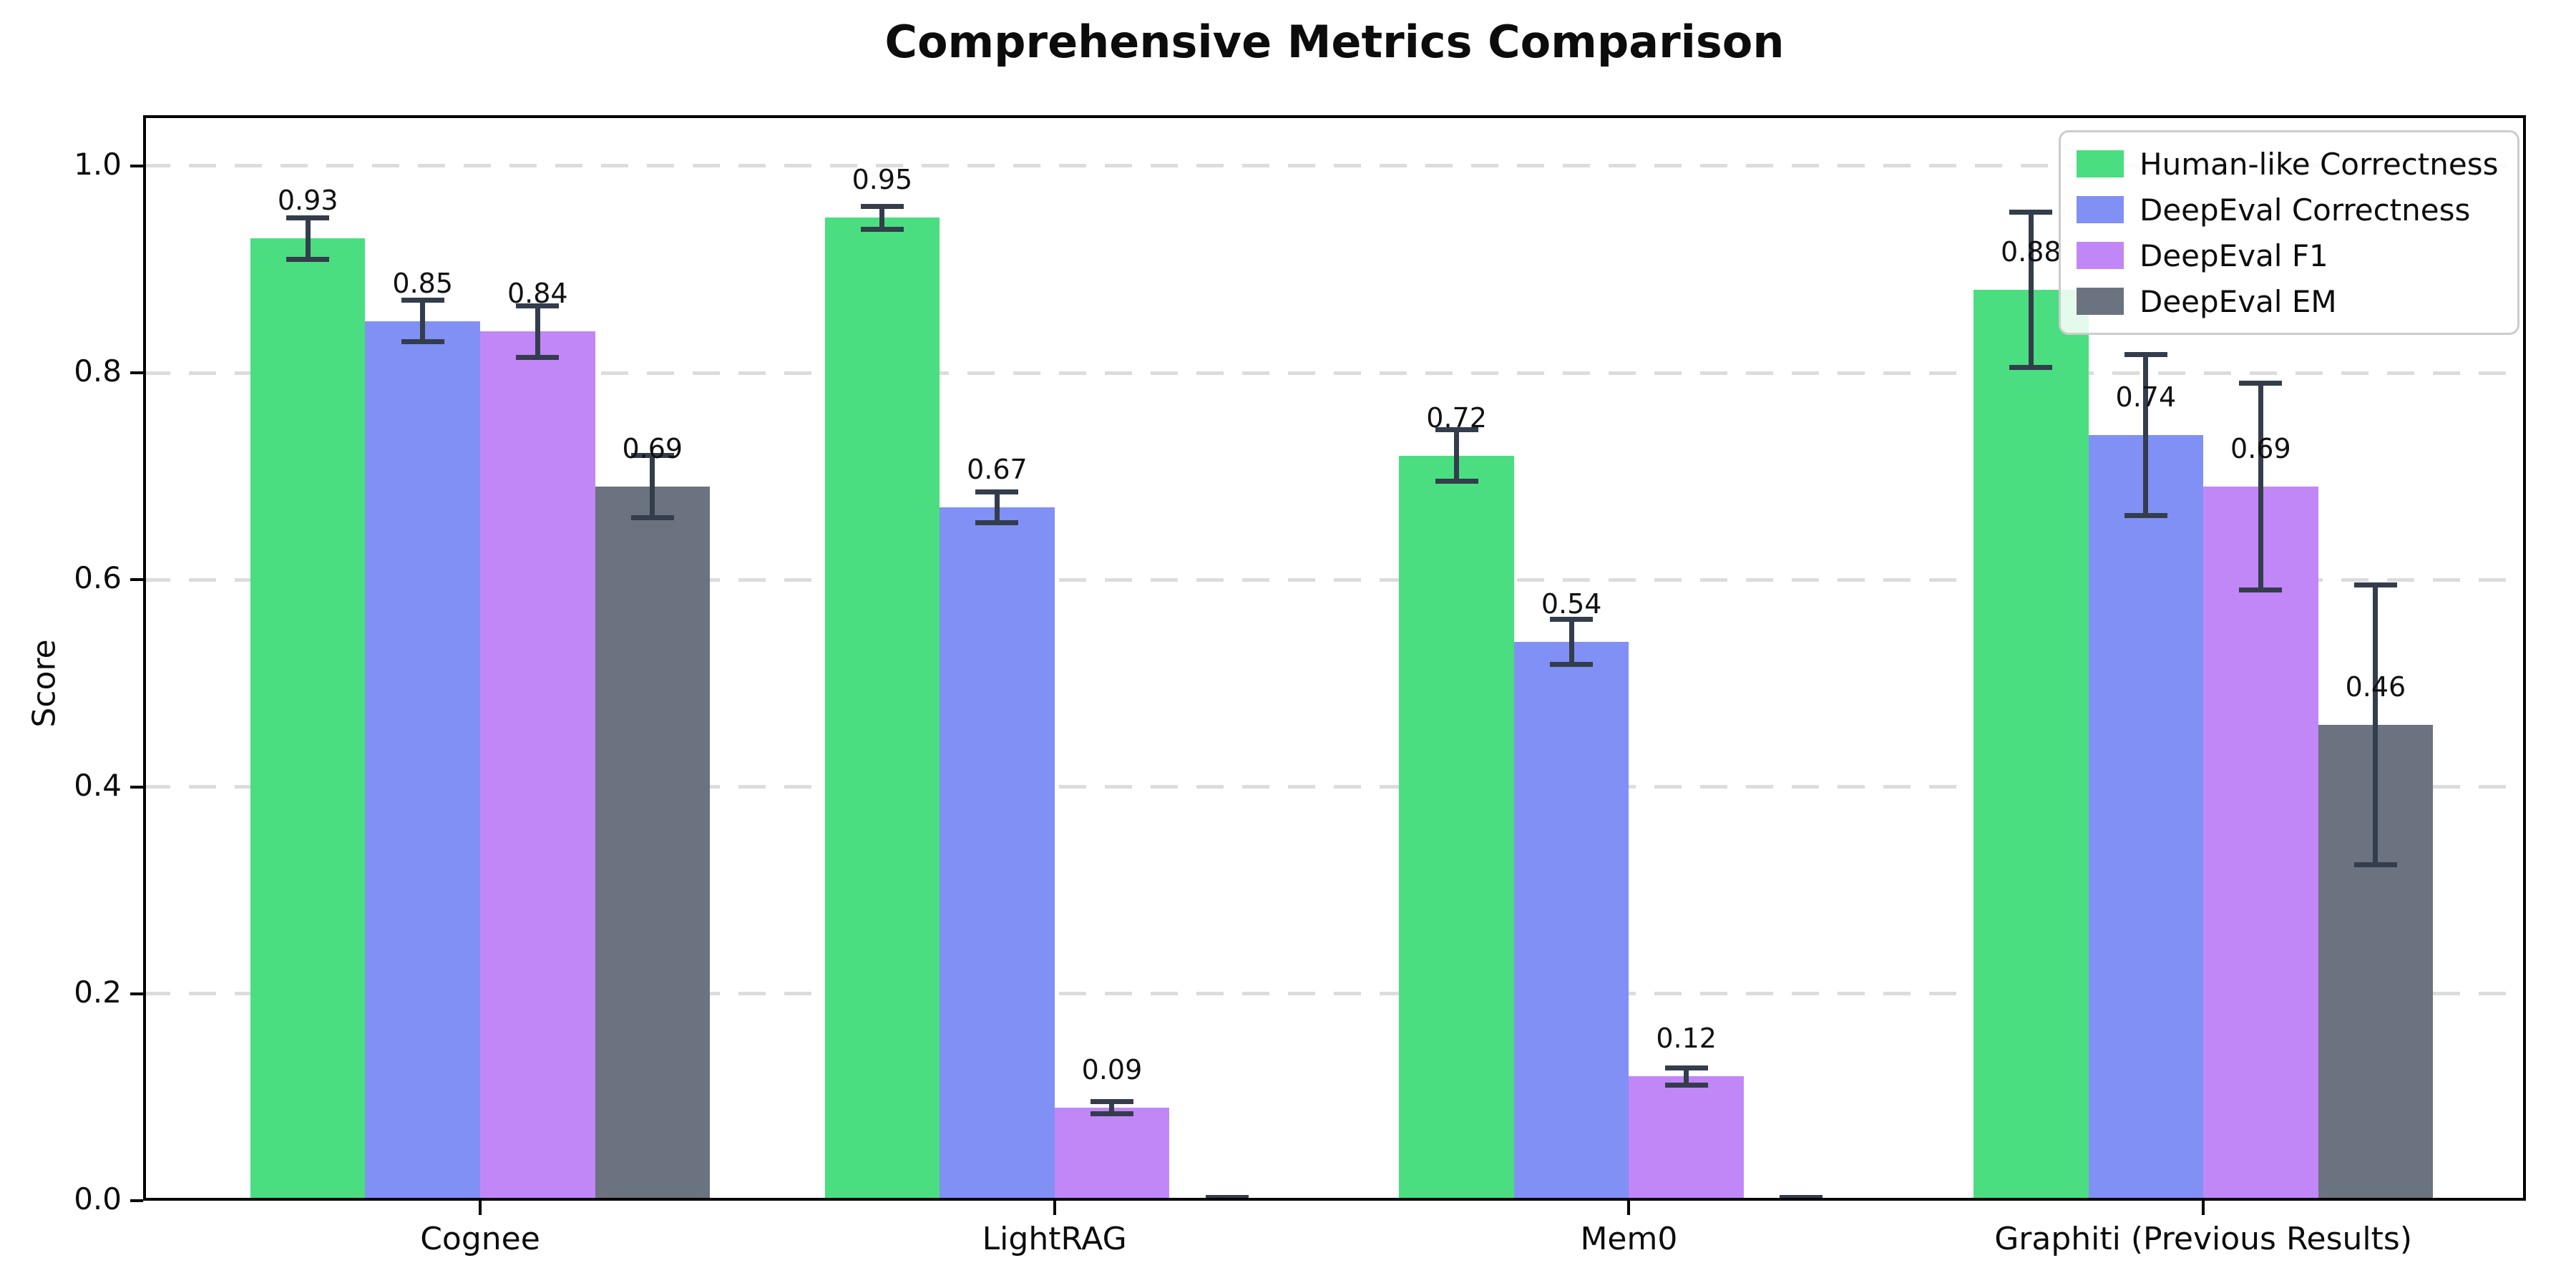  What do you see at coordinates (480, 1239) in the screenshot?
I see `x-tick-label: Cognee` at bounding box center [480, 1239].